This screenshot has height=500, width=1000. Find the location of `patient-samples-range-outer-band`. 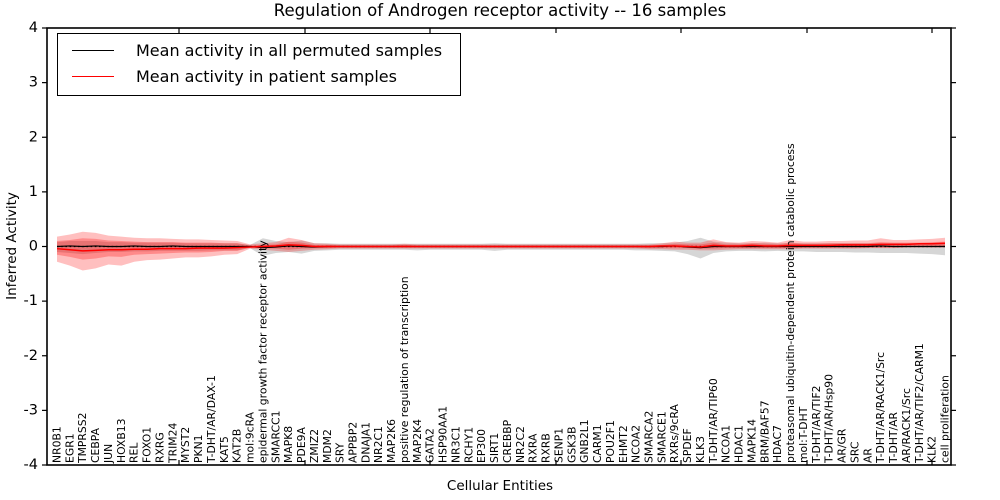

patient-samples-range-outer-band is located at coordinates (501, 251).